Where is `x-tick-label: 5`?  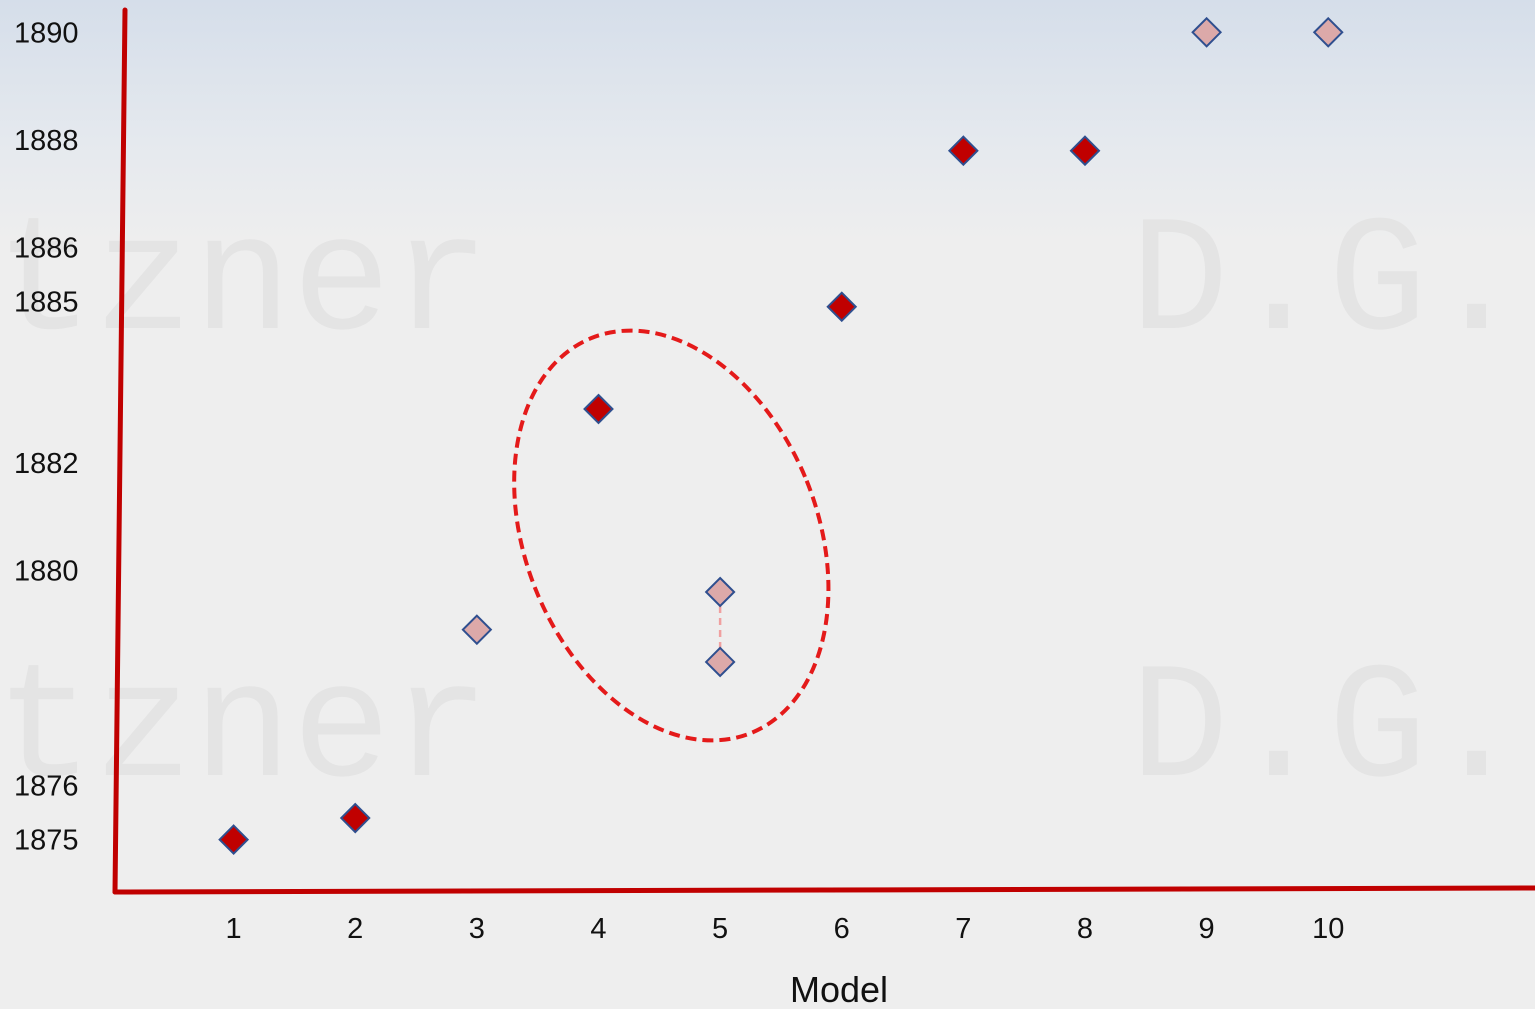 x-tick-label: 5 is located at coordinates (720, 929).